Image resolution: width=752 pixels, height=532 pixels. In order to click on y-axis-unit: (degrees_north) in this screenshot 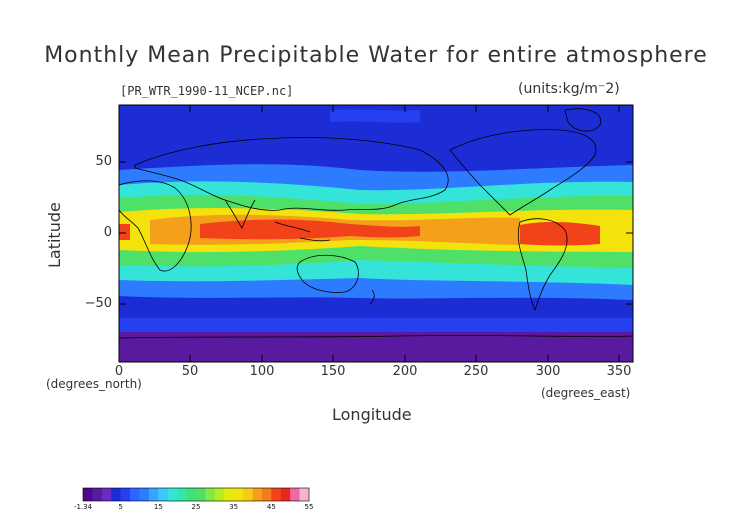, I will do `click(94, 384)`.